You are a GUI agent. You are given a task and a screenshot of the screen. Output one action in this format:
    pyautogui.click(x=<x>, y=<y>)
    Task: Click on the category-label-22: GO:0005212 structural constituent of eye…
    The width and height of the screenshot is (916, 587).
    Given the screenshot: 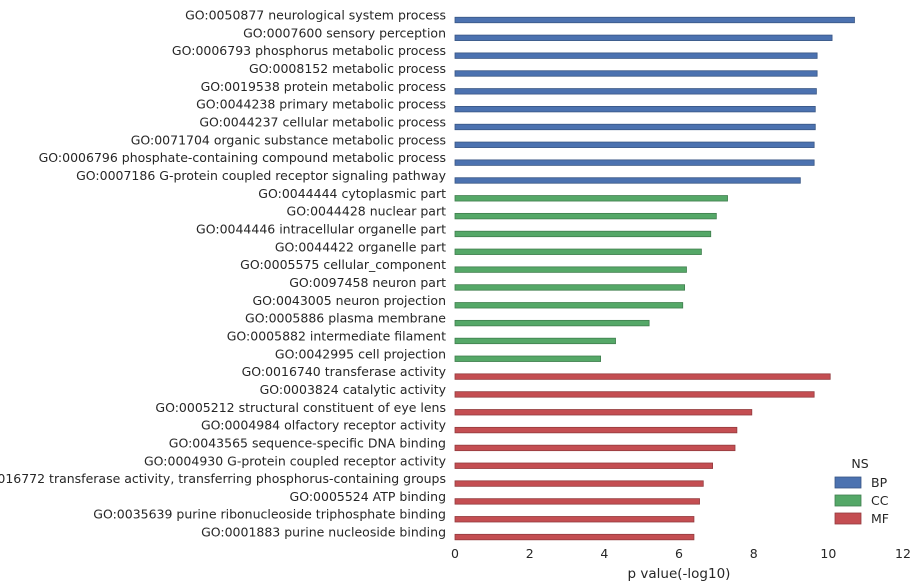 What is the action you would take?
    pyautogui.click(x=300, y=407)
    